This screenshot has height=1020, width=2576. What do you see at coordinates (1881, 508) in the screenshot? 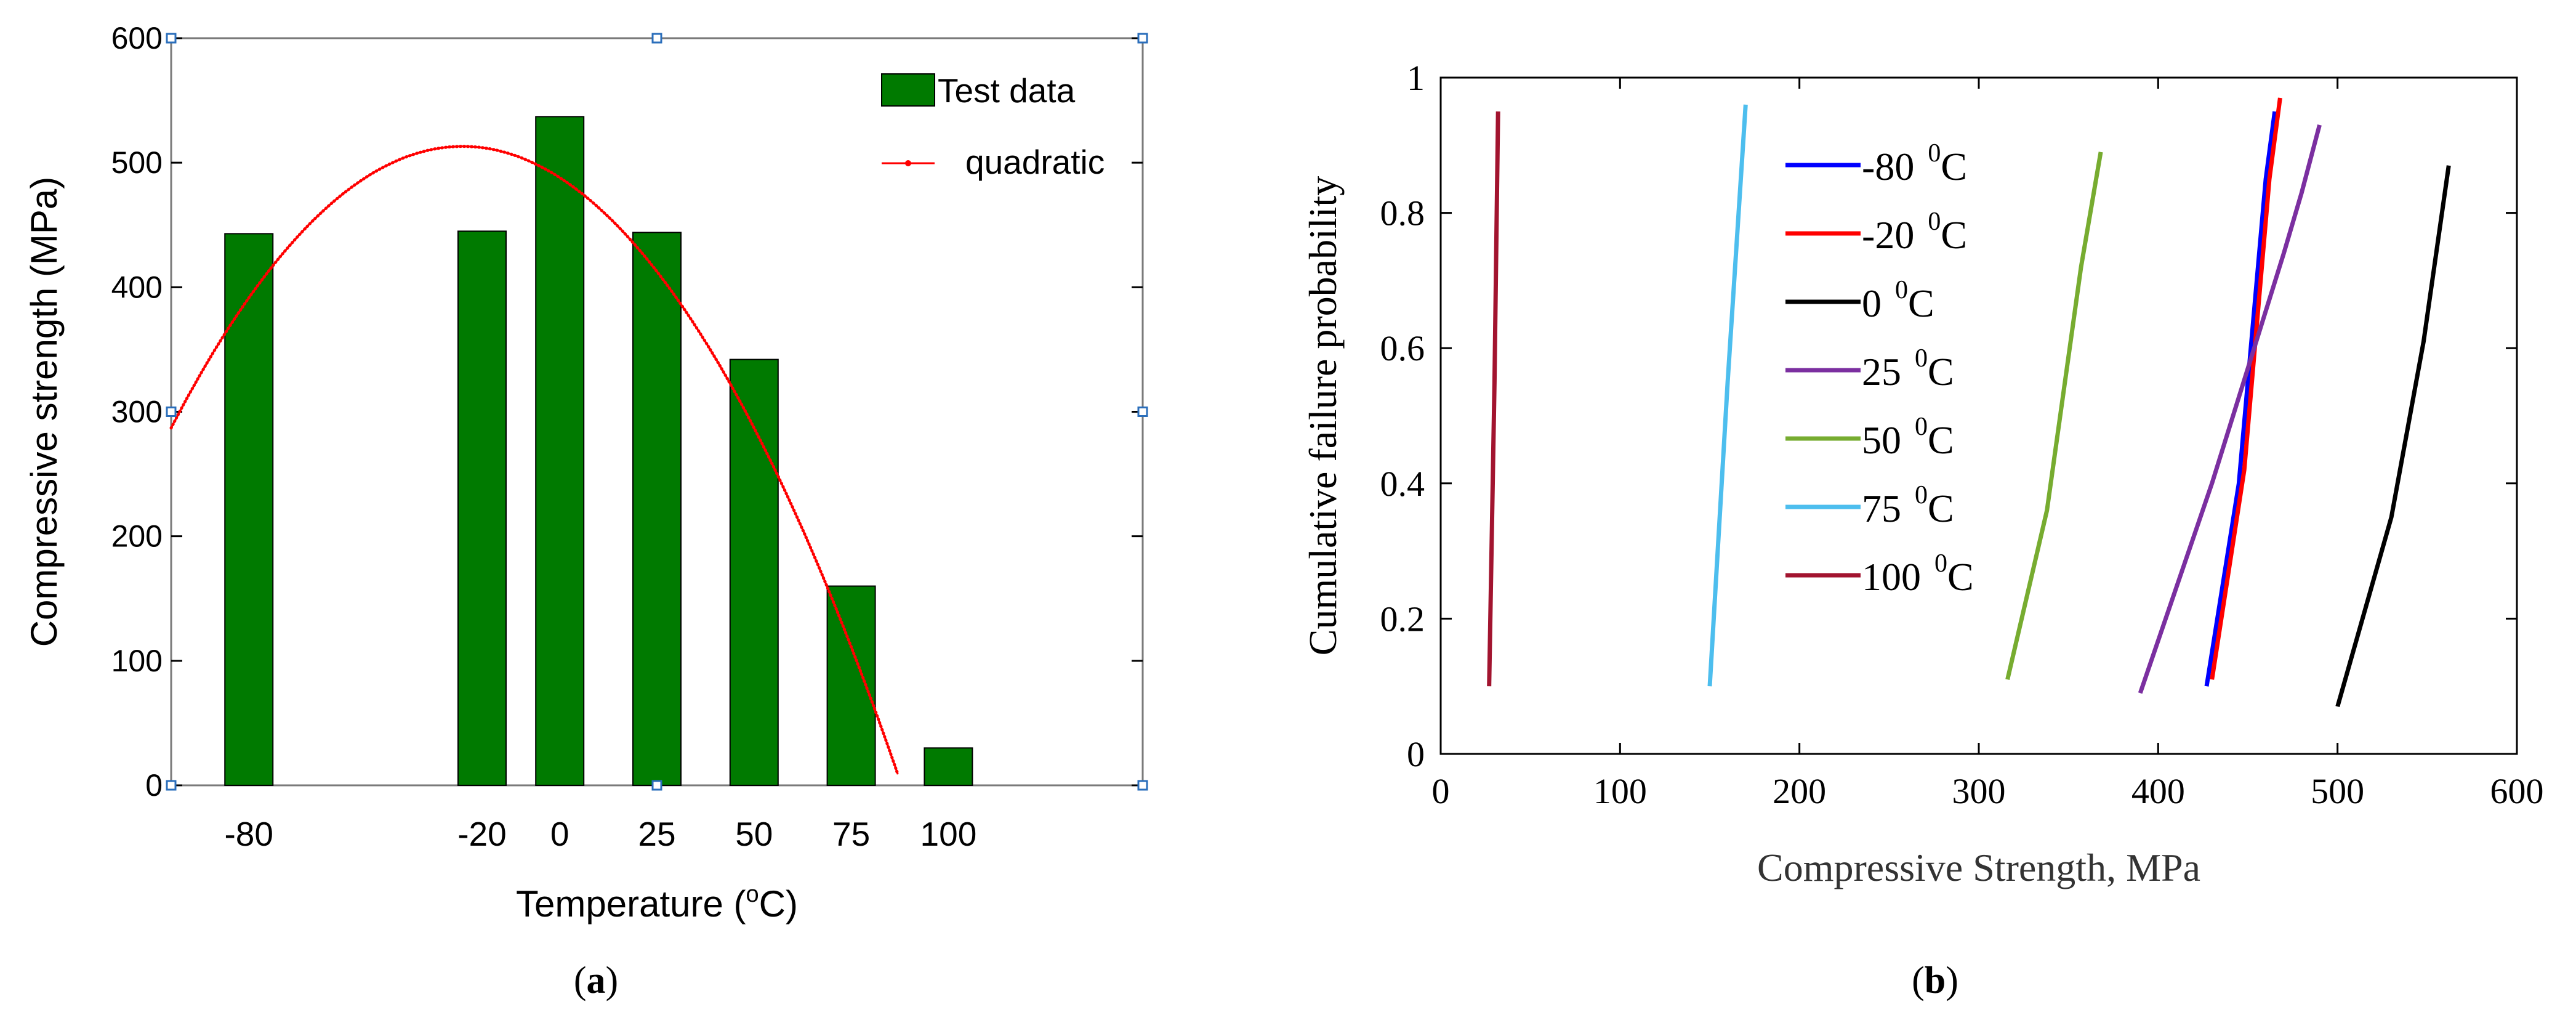
I see `legend-label-value: 75` at bounding box center [1881, 508].